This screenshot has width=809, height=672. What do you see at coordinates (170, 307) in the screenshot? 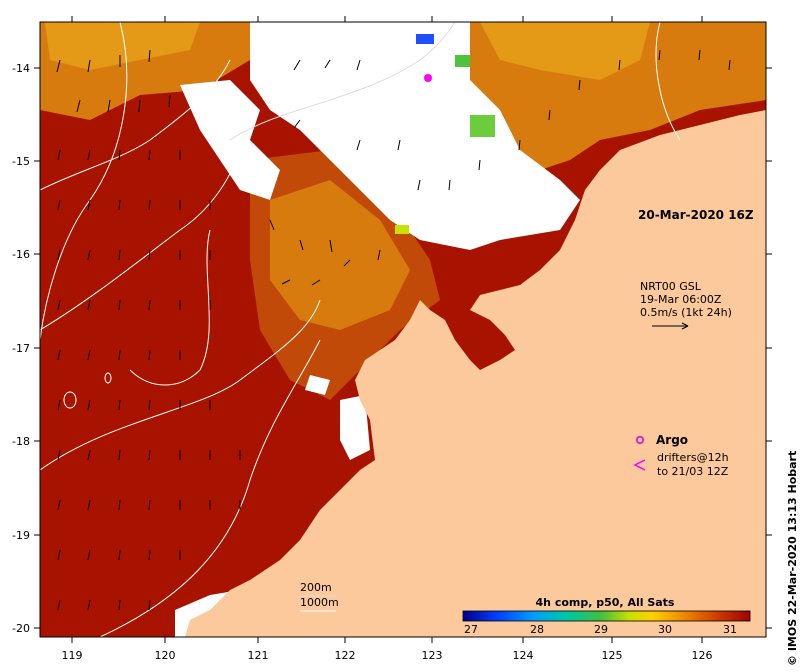
I see `isobath-1000m-f` at bounding box center [170, 307].